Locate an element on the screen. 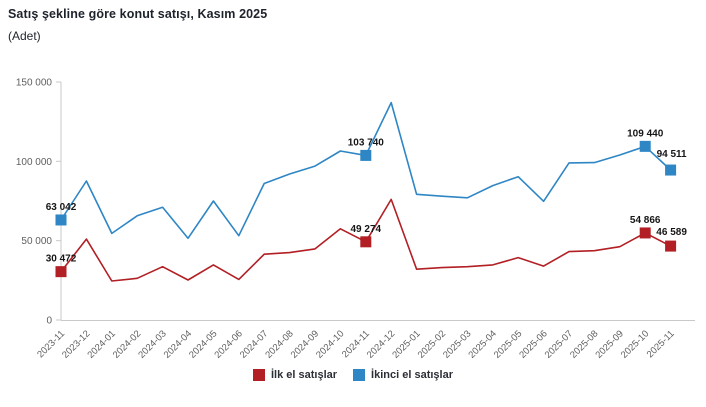 This screenshot has height=407, width=706. x-axis-tick-label: 2025-10 is located at coordinates (635, 344).